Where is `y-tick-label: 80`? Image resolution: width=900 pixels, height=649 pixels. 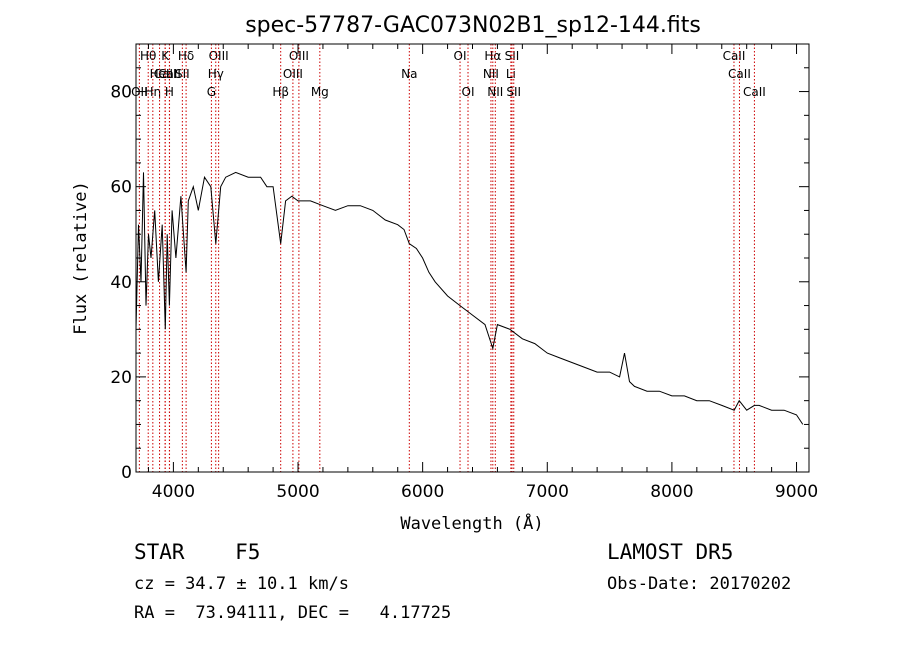 y-tick-label: 80 is located at coordinates (121, 93).